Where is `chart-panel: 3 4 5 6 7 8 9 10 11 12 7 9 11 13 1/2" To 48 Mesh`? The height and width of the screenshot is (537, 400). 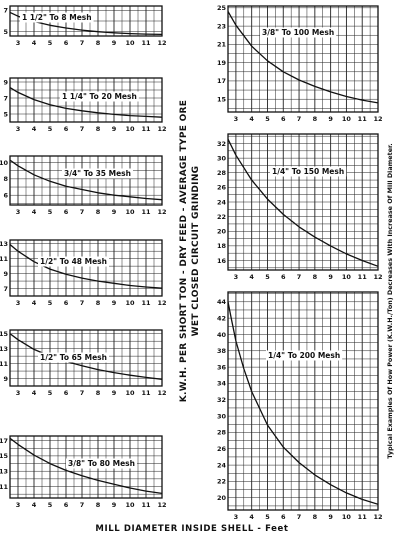 chart-panel: 3 4 5 6 7 8 9 10 11 12 7 9 11 13 1/2" To 48 Mesh is located at coordinates (83, 273).